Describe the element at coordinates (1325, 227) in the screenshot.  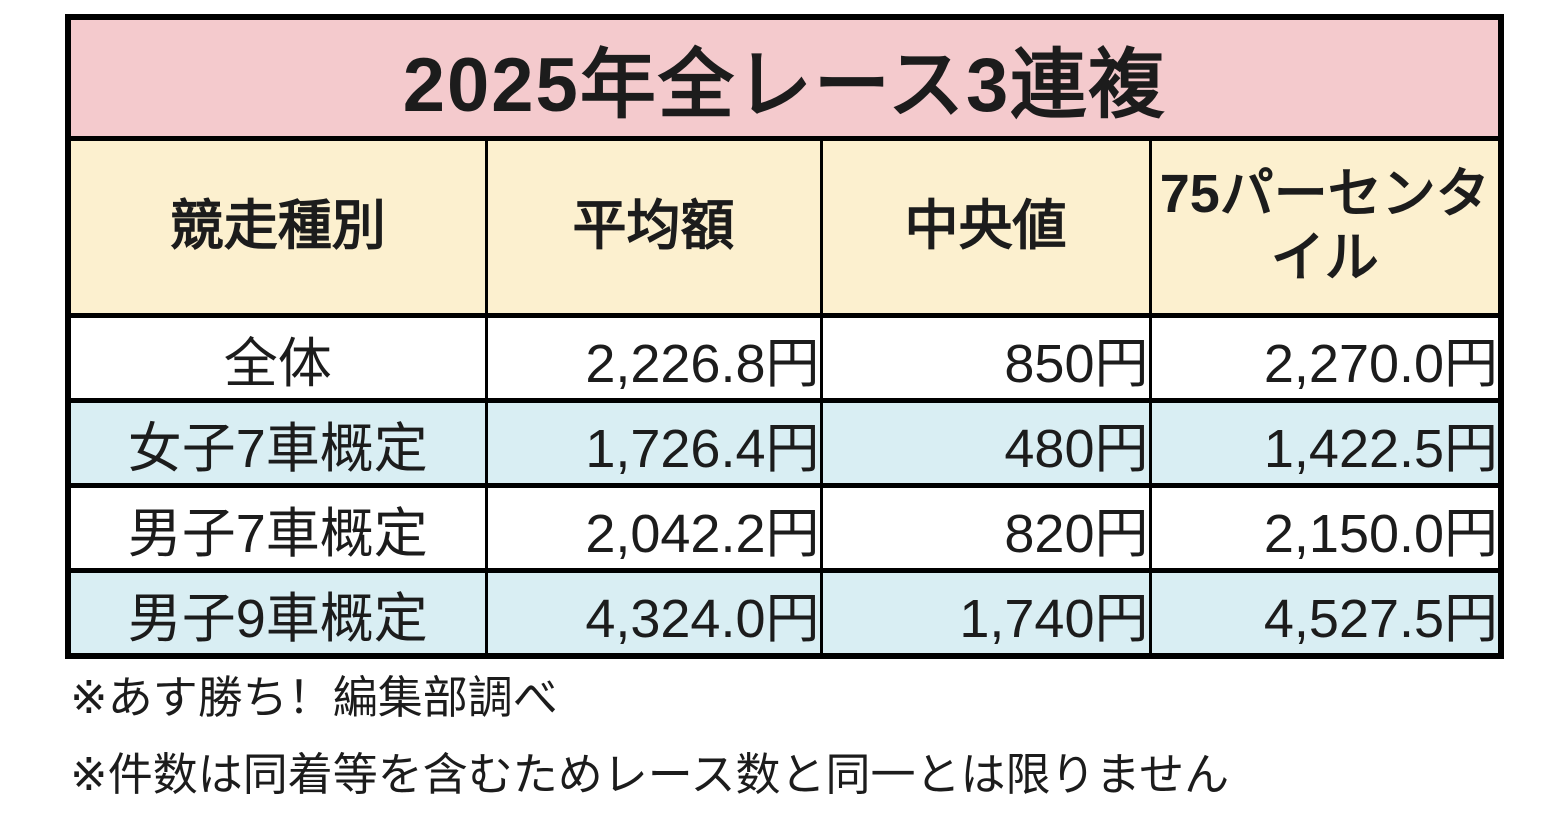
I see `column-header-75th-percentile: 75パーセンタイル` at that location.